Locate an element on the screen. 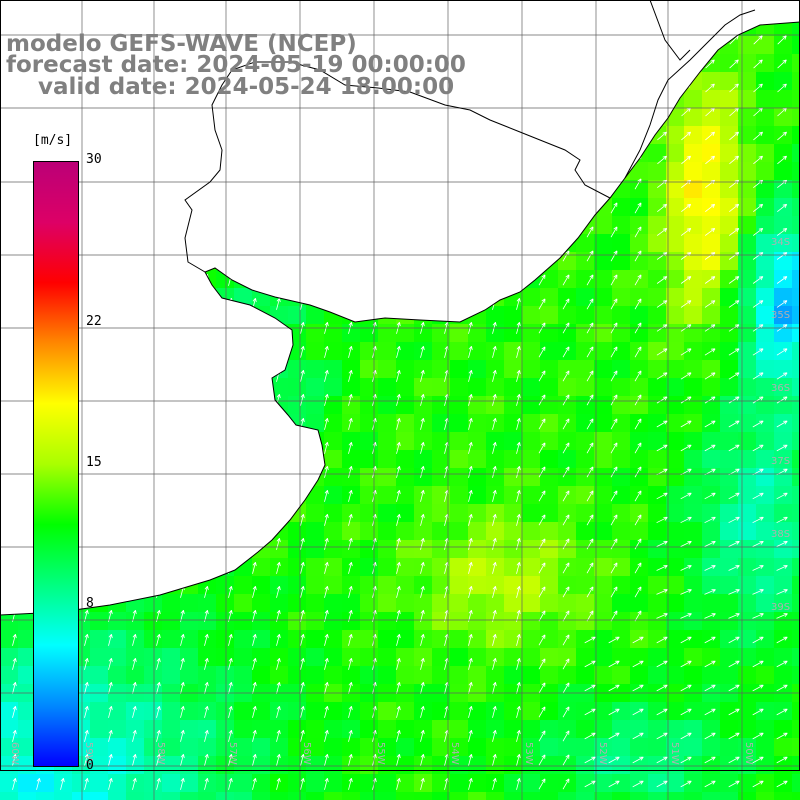 This screenshot has height=800, width=800. country-border is located at coordinates (670, 30).